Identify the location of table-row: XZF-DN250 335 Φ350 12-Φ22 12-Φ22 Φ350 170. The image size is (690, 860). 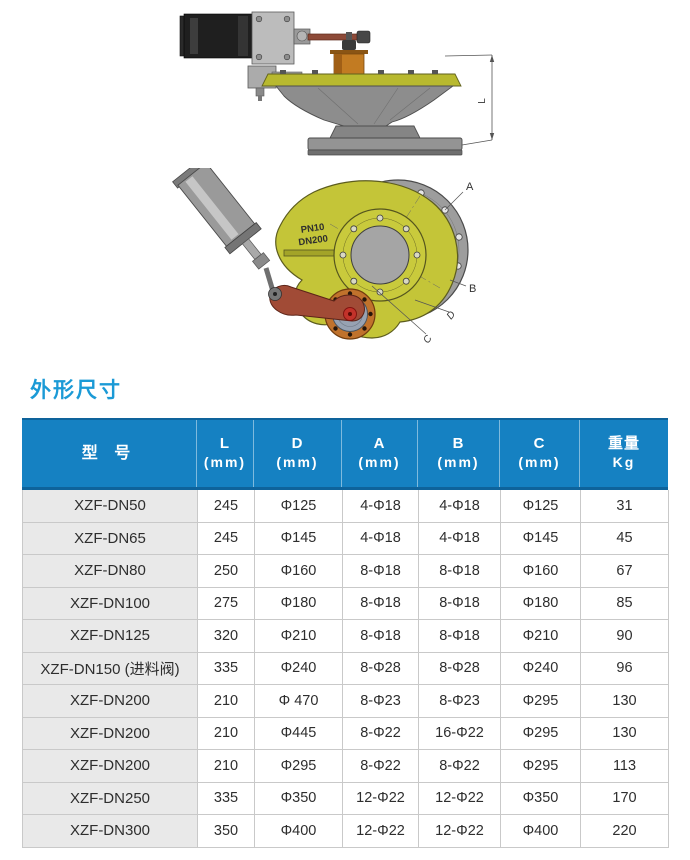
(346, 798).